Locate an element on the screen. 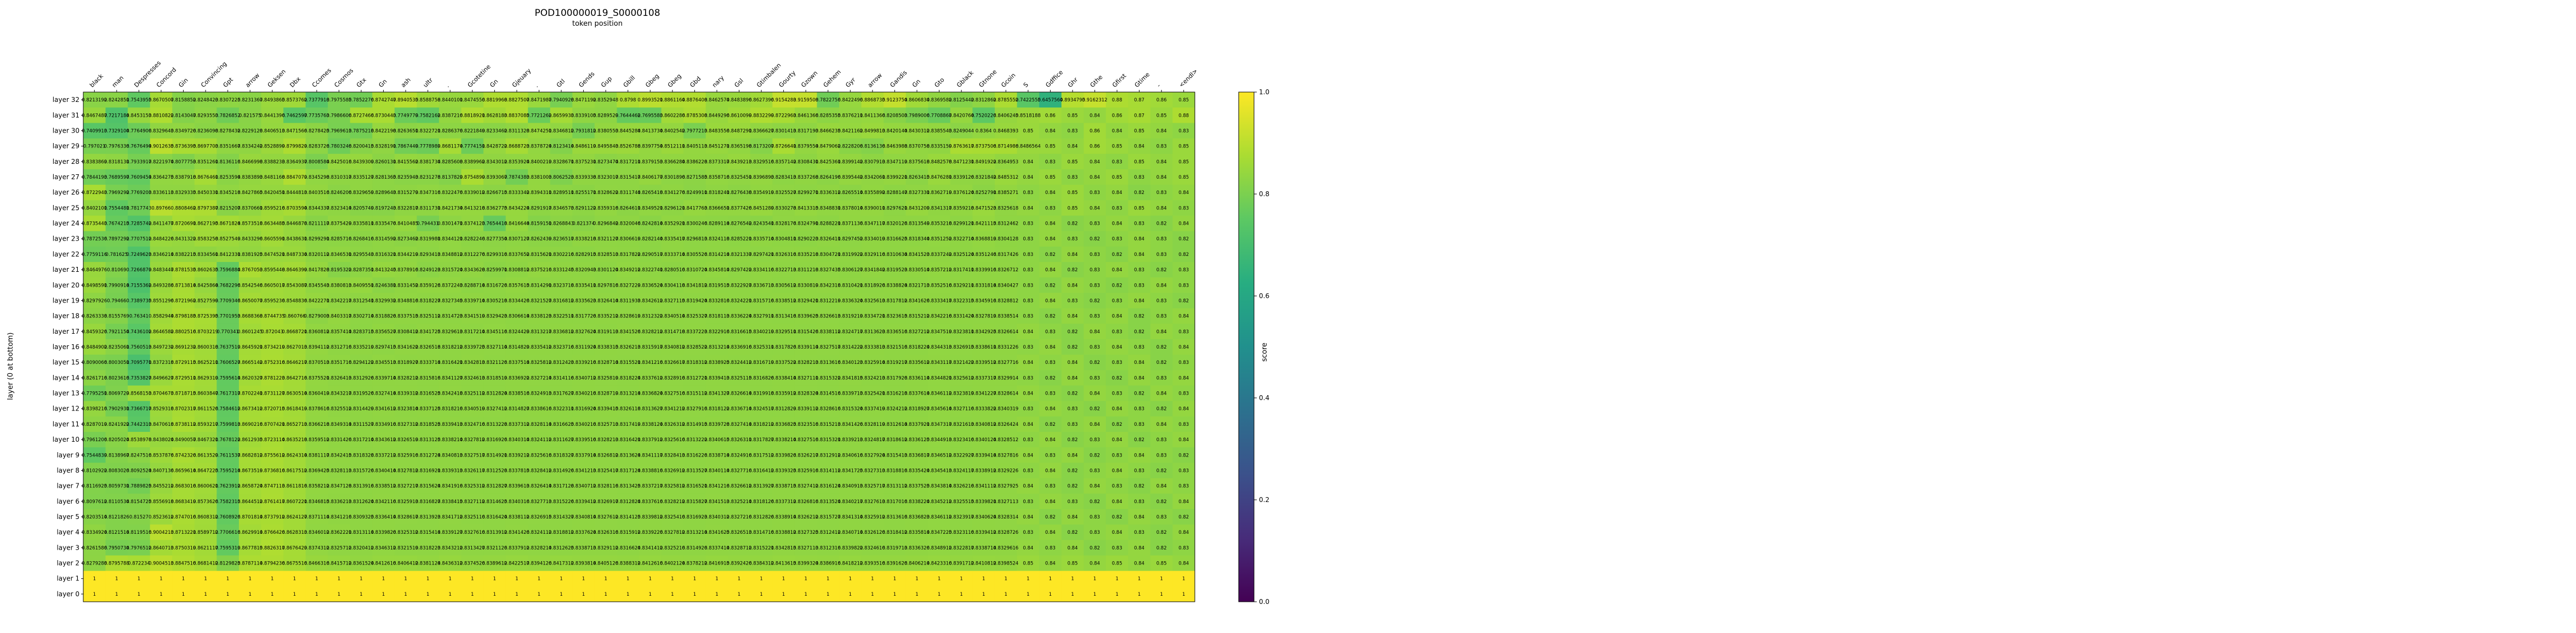 The height and width of the screenshot is (633, 2576). cell-value-label: 0.8387918 is located at coordinates (183, 177).